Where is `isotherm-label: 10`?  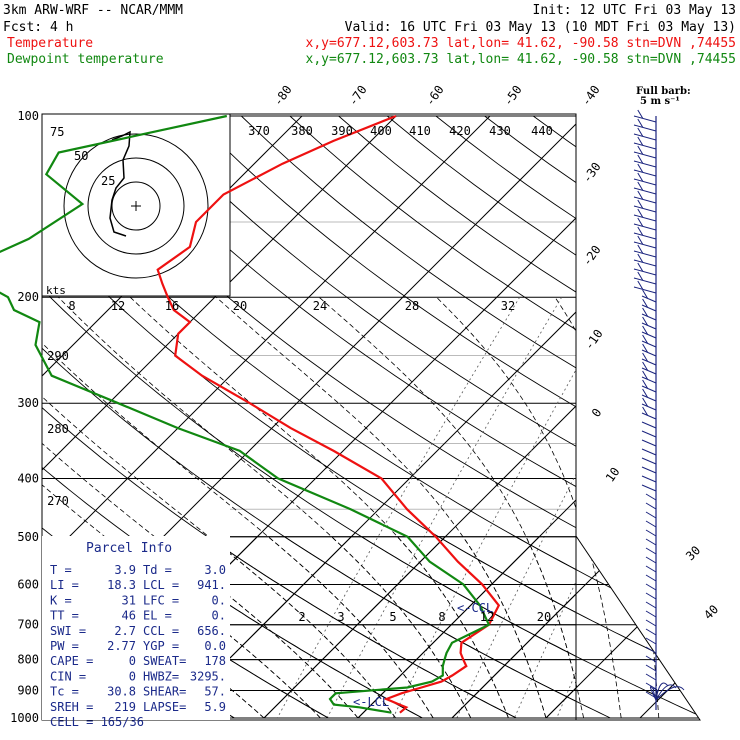
isotherm-label: 10 is located at coordinates (613, 475).